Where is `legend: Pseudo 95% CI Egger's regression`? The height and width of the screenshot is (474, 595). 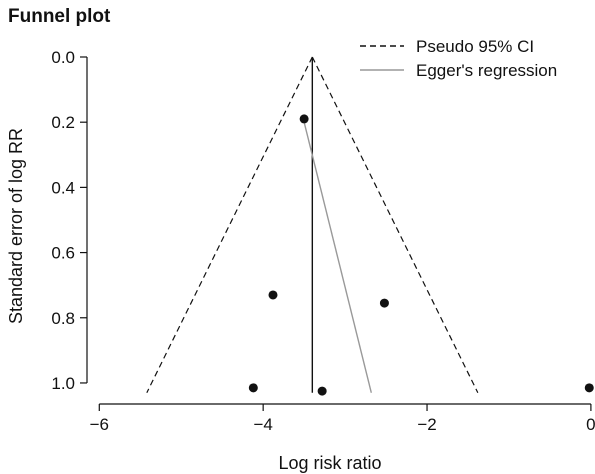
legend: Pseudo 95% CI Egger's regression is located at coordinates (458, 58).